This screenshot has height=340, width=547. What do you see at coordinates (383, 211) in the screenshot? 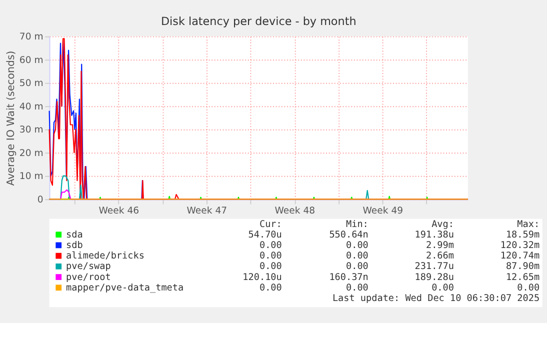
I see `x-tick-label: Week 49` at bounding box center [383, 211].